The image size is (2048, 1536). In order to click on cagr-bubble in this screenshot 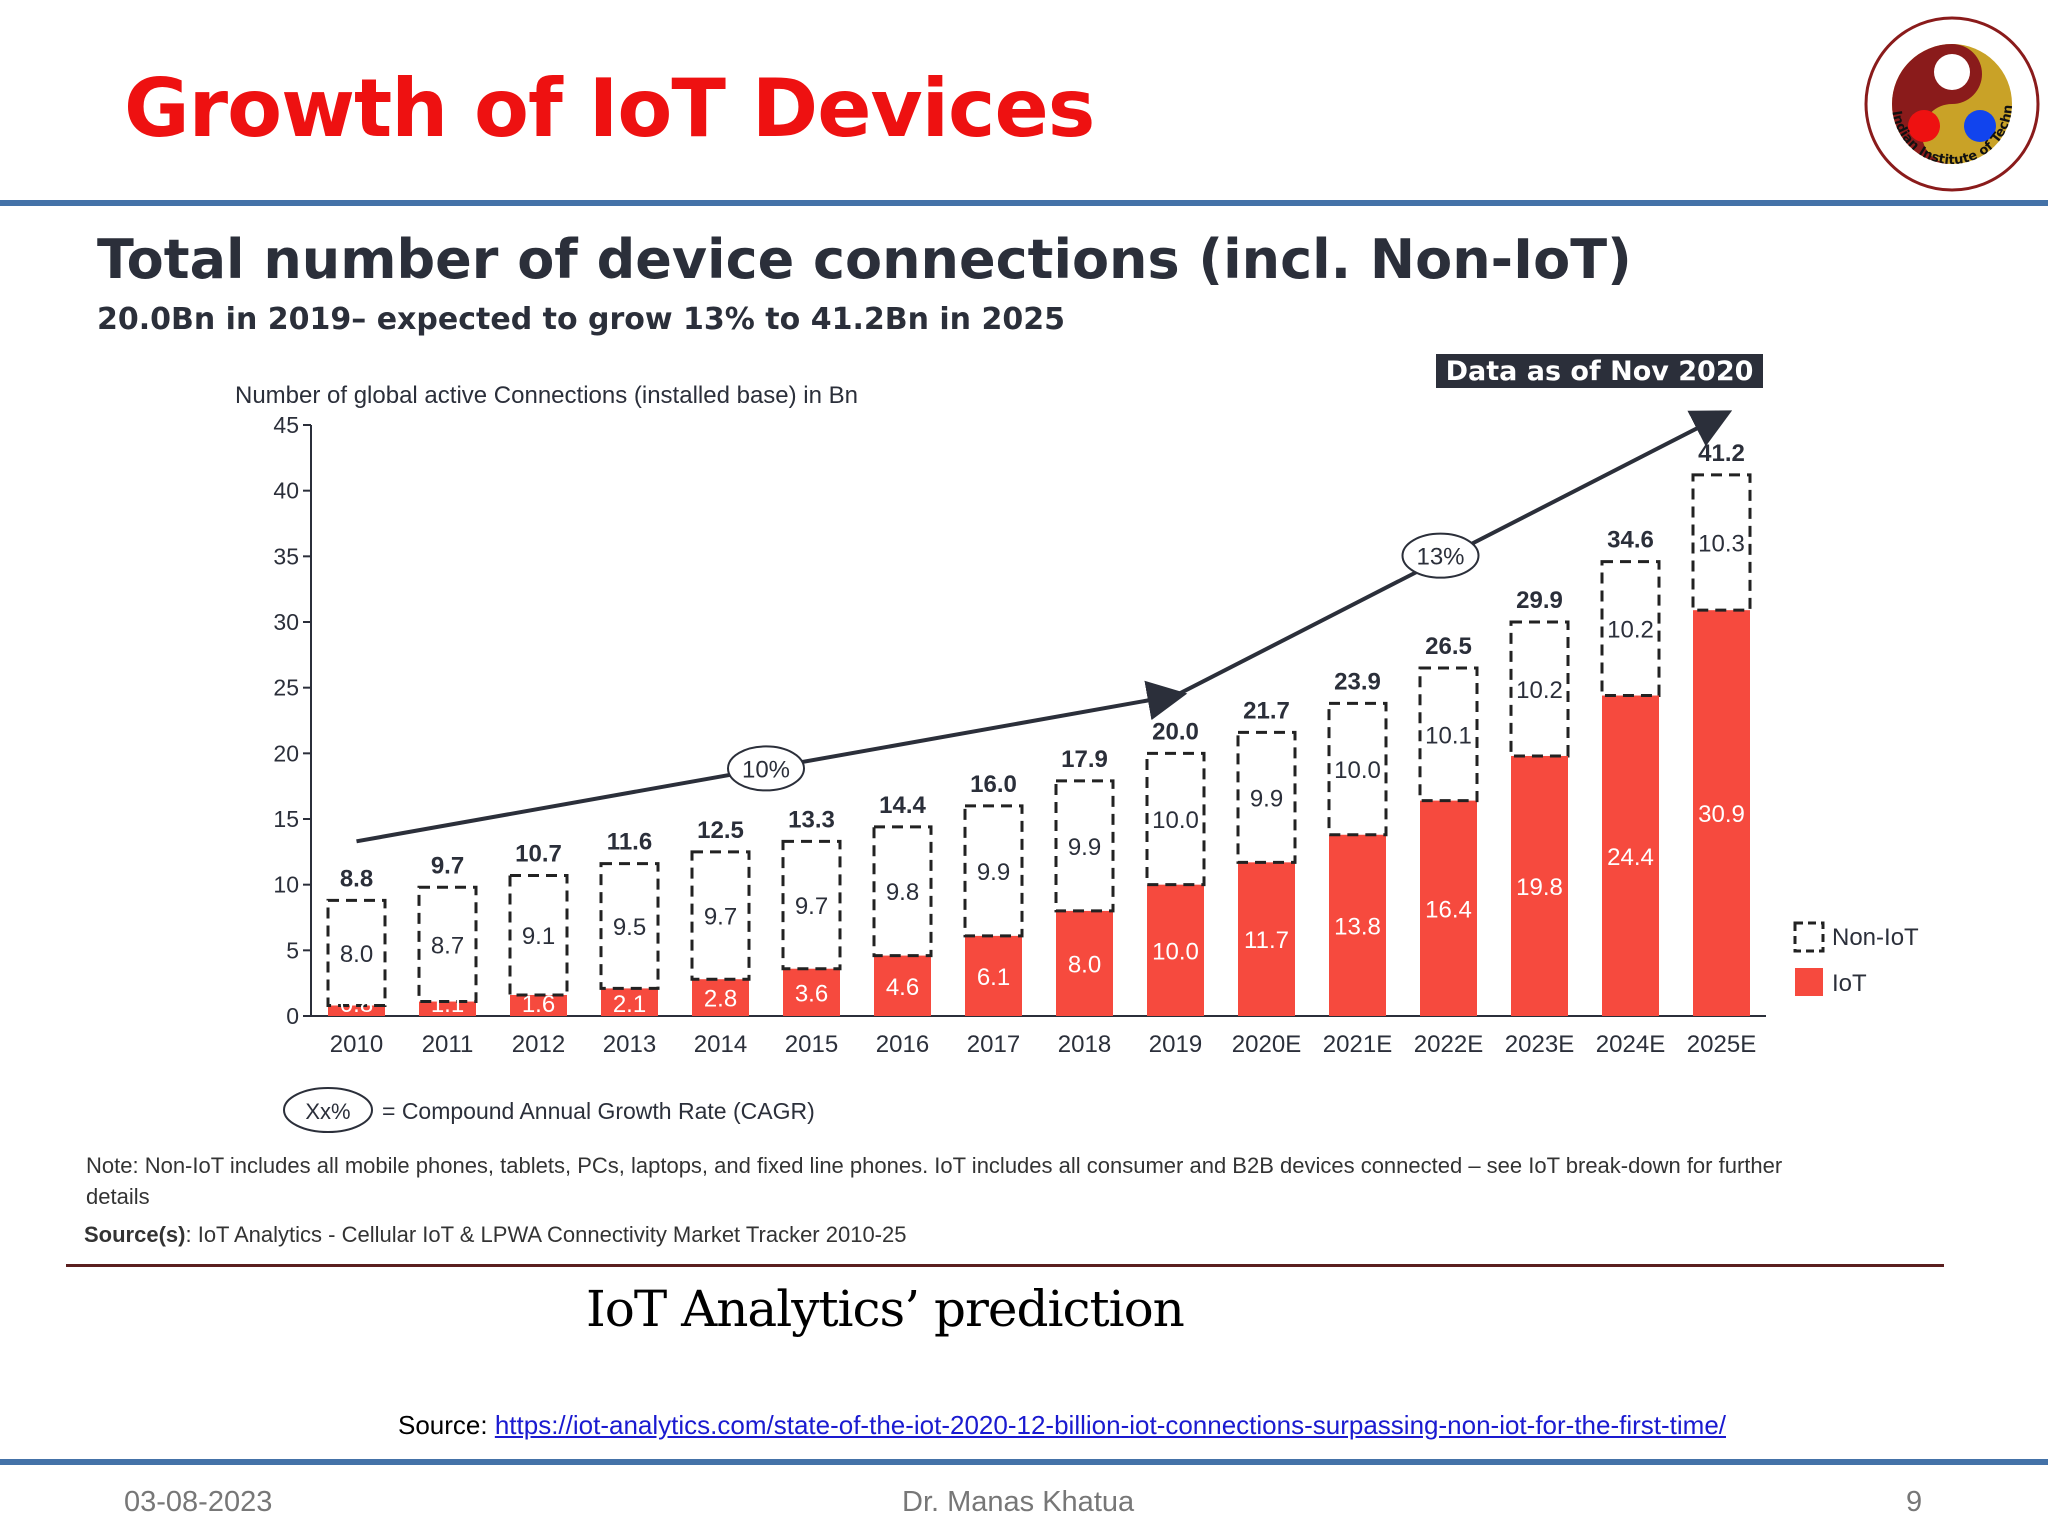, I will do `click(1440, 555)`.